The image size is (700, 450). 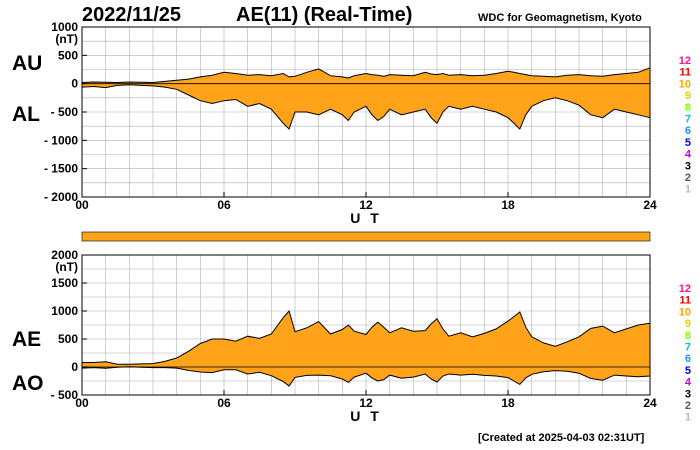 What do you see at coordinates (366, 376) in the screenshot?
I see `series-line-ao` at bounding box center [366, 376].